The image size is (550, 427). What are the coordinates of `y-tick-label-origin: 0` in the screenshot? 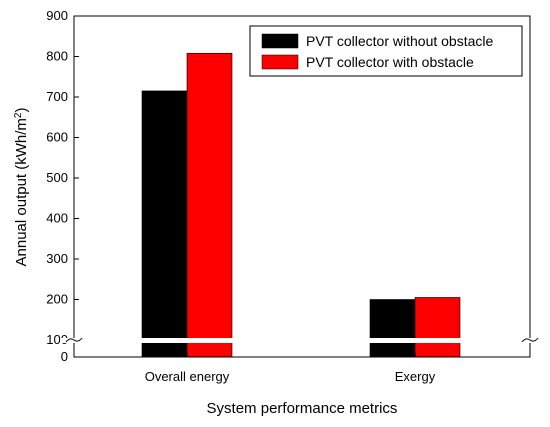 It's located at (64, 356).